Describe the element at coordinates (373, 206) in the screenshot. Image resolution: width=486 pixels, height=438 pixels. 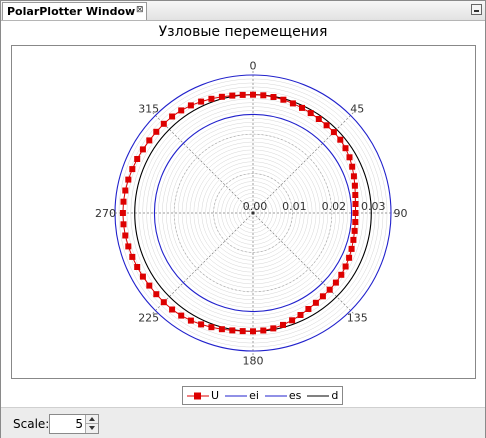
I see `radial-label: 0.03` at that location.